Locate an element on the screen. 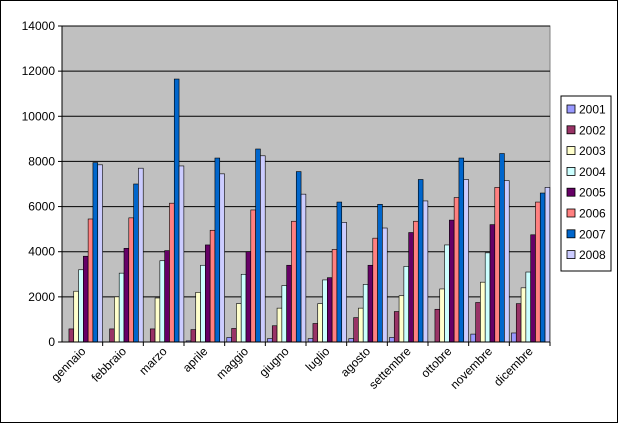  legend: 2001 2002 2003 2004 2005 2006 2007 2008 is located at coordinates (586, 183).